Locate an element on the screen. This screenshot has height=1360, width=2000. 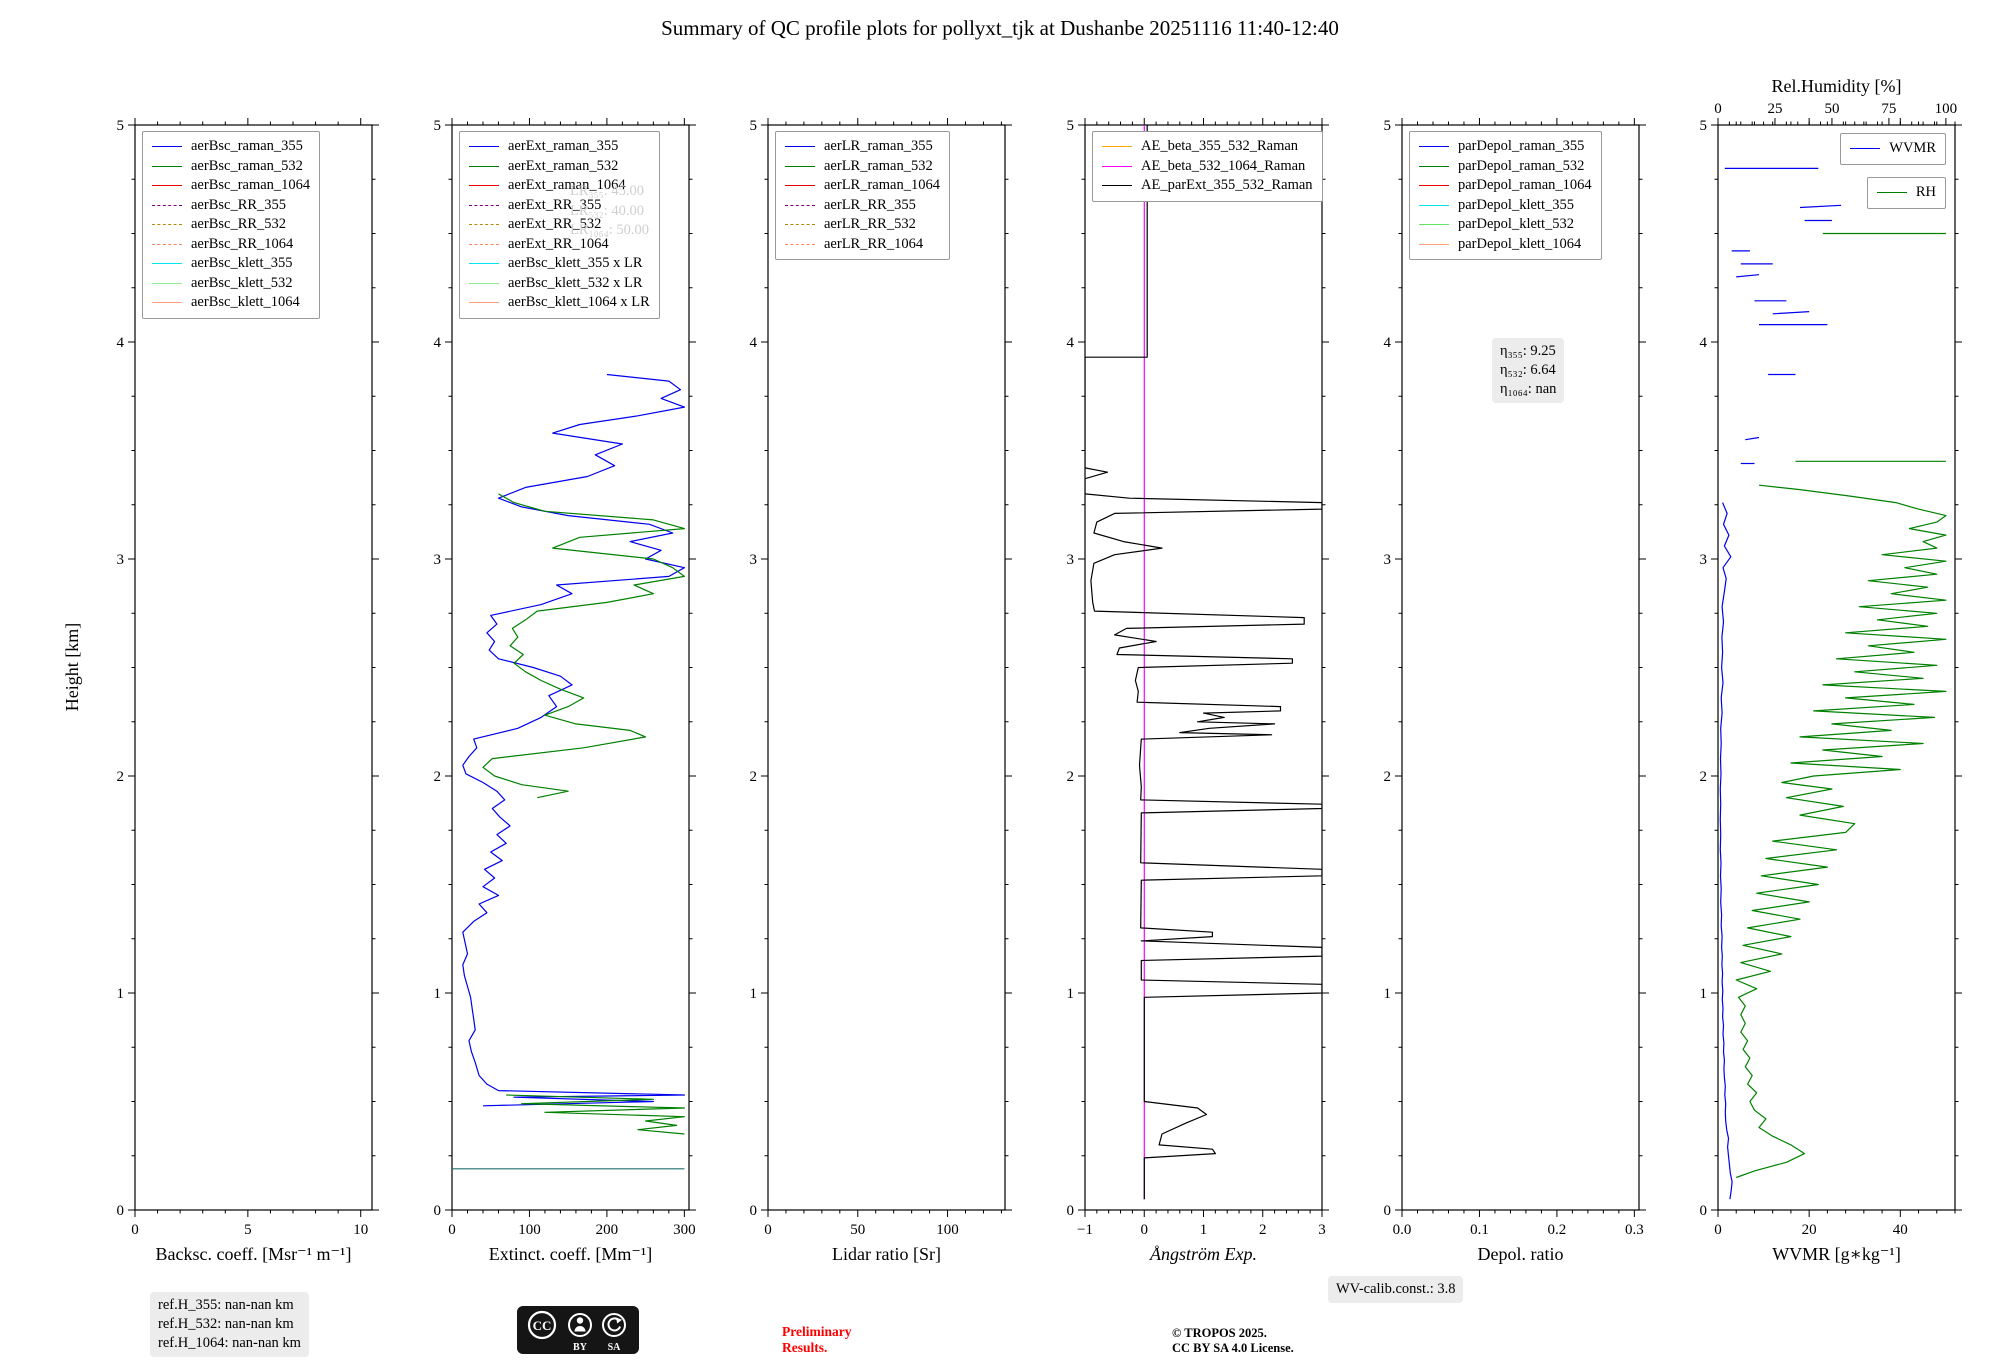
legend-item: parDepol_klett_1064 is located at coordinates (1505, 245).